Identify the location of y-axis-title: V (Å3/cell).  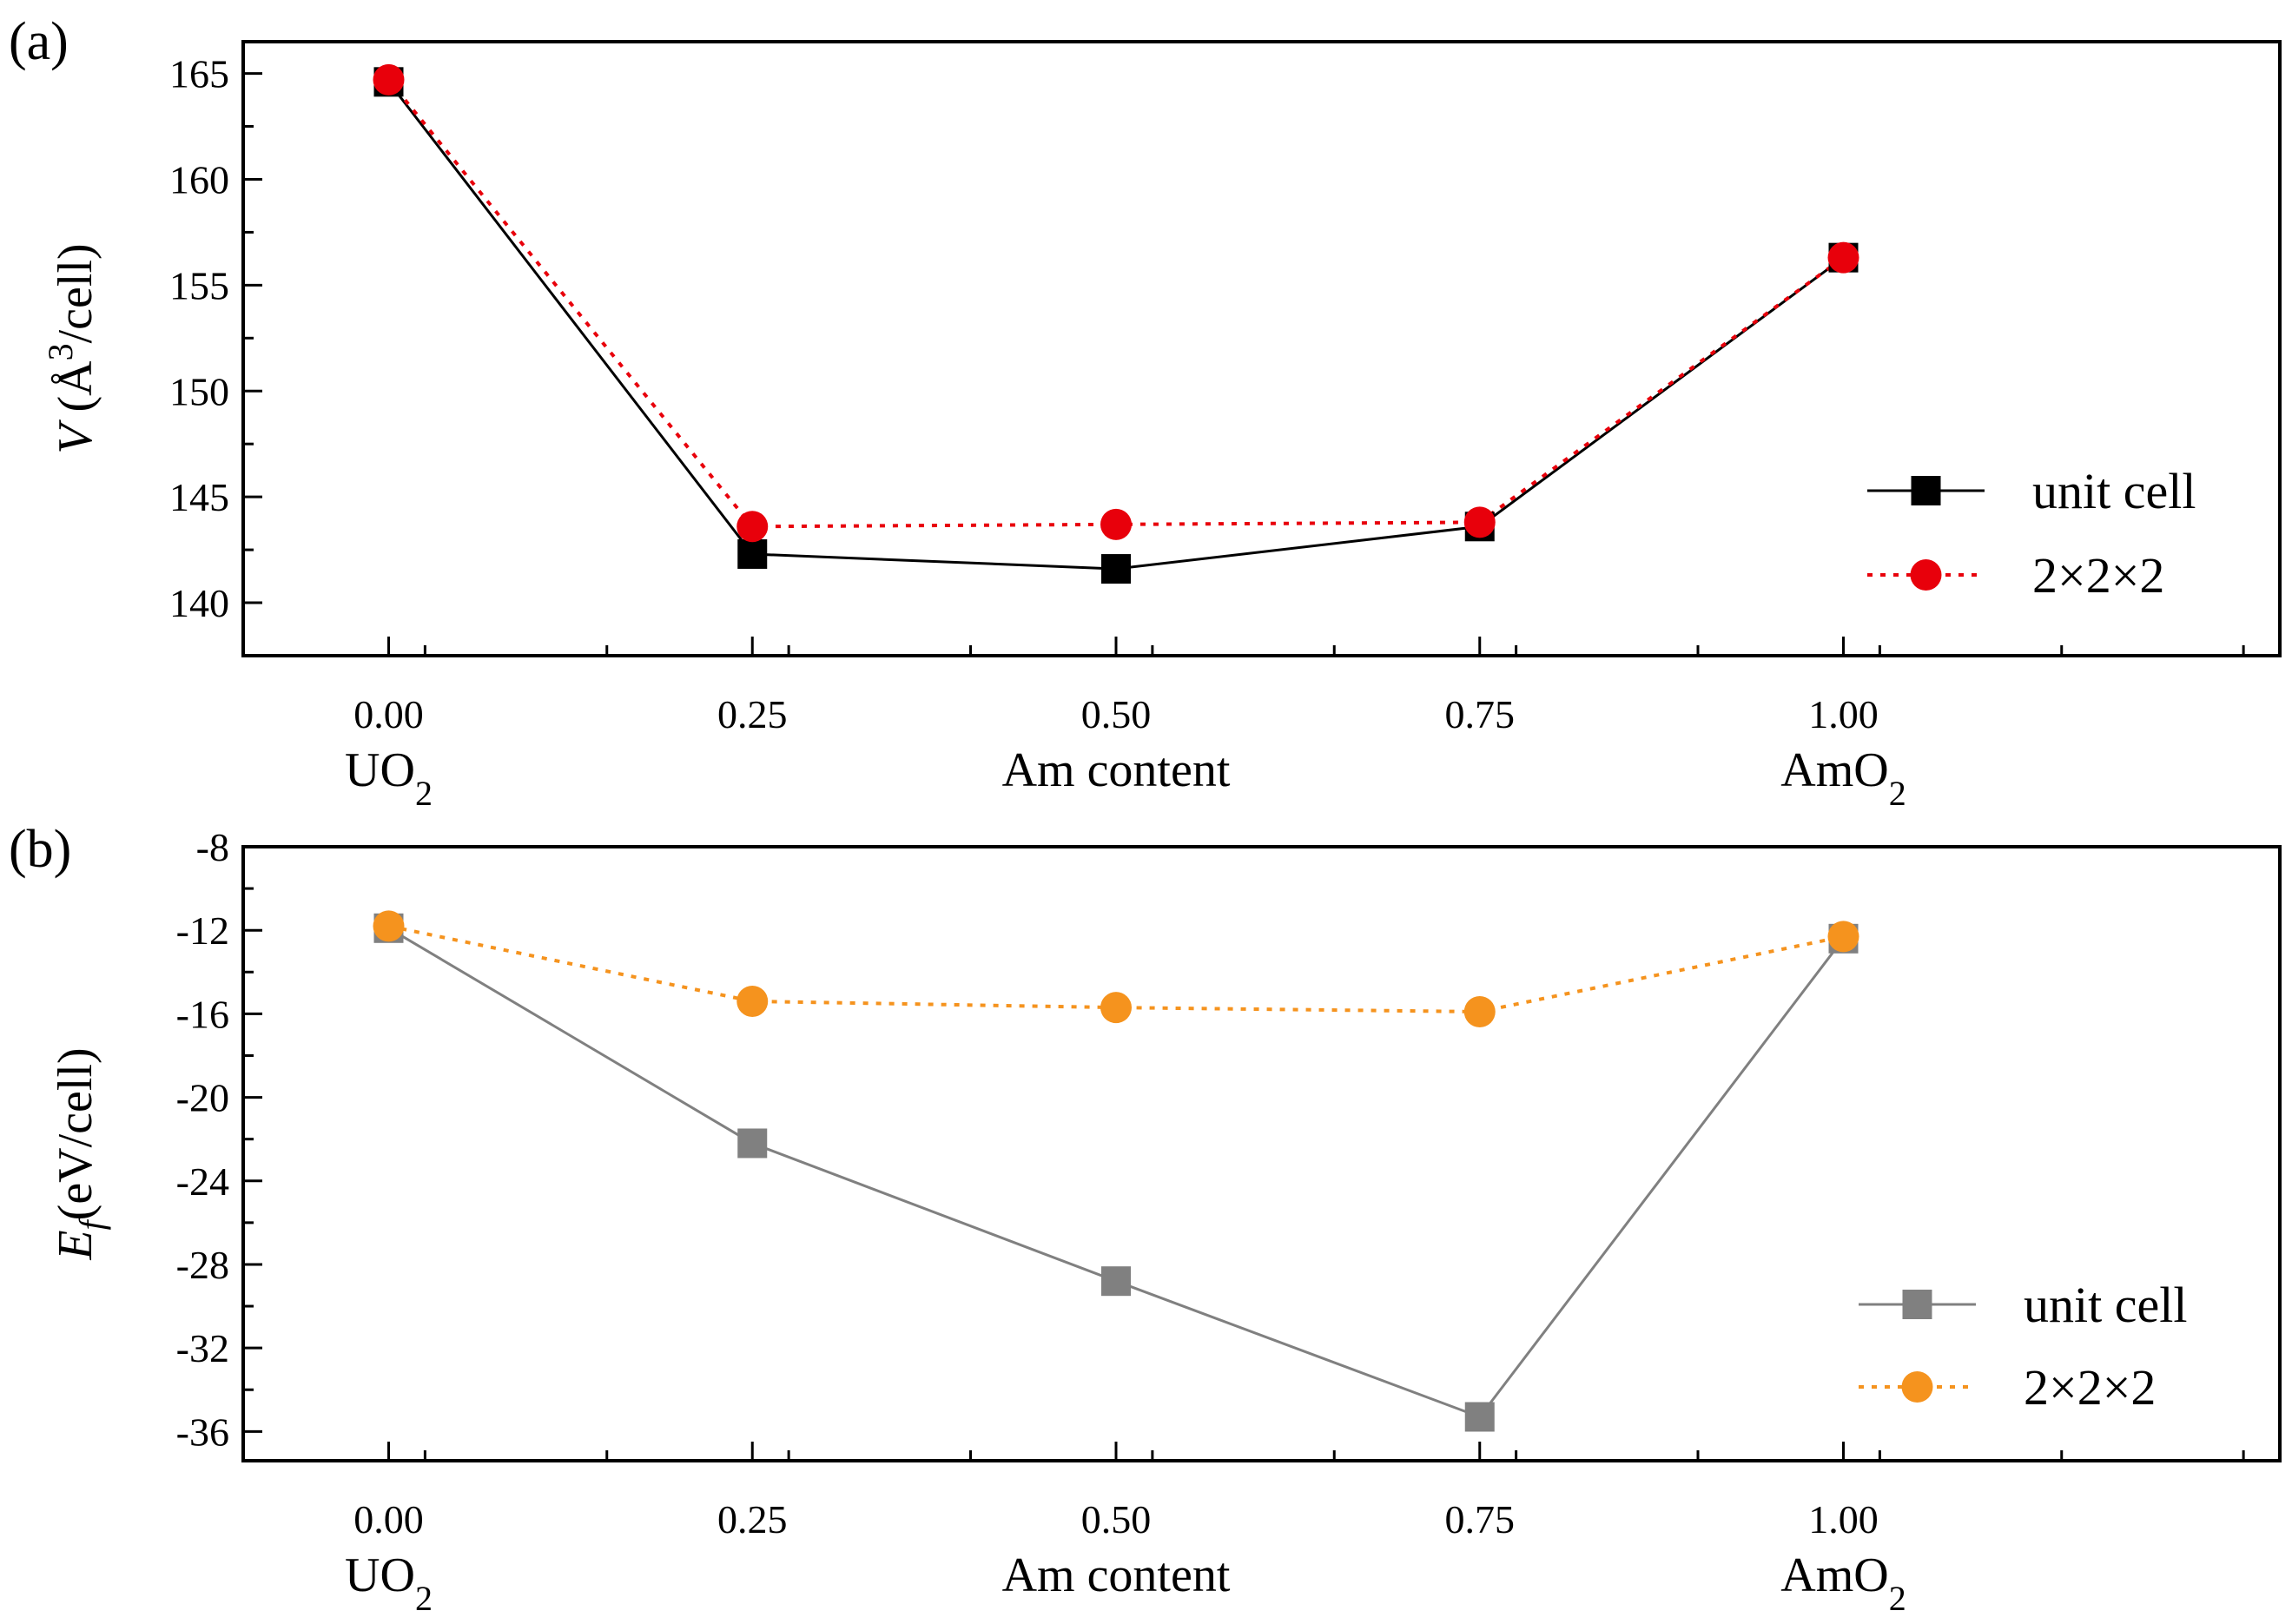
(71, 348).